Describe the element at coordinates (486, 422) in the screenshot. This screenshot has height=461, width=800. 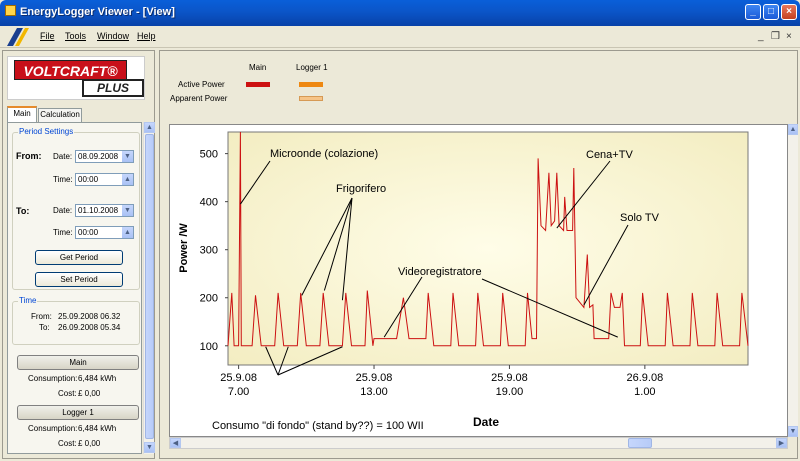
I see `x-axis-label: Date` at that location.